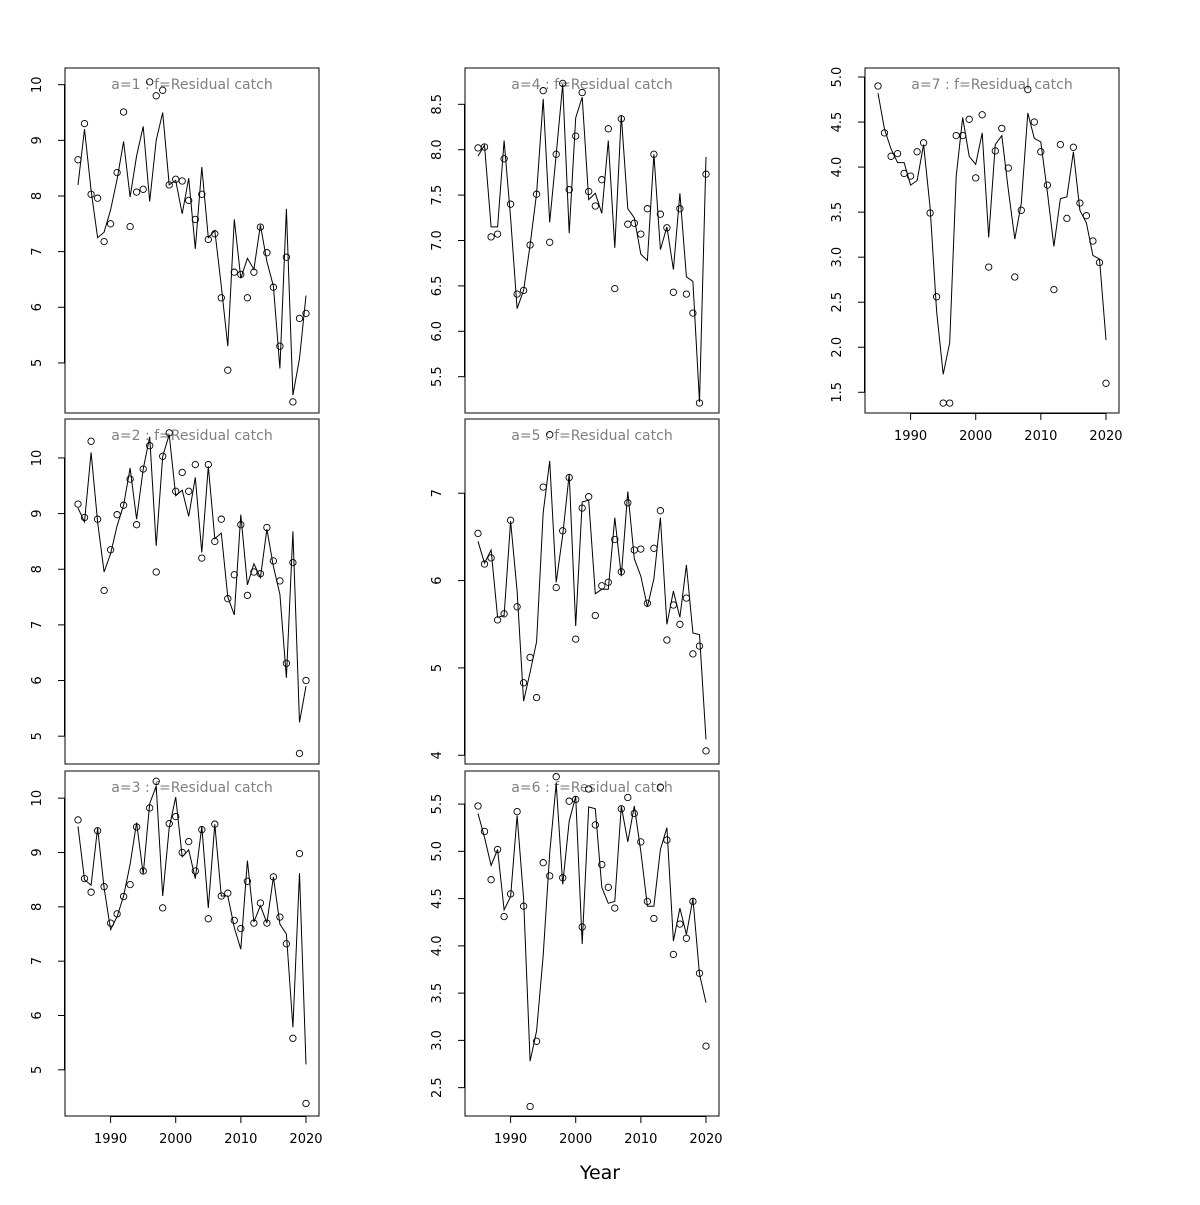 The image size is (1200, 1205). What do you see at coordinates (192, 591) in the screenshot?
I see `panel-2-frame` at bounding box center [192, 591].